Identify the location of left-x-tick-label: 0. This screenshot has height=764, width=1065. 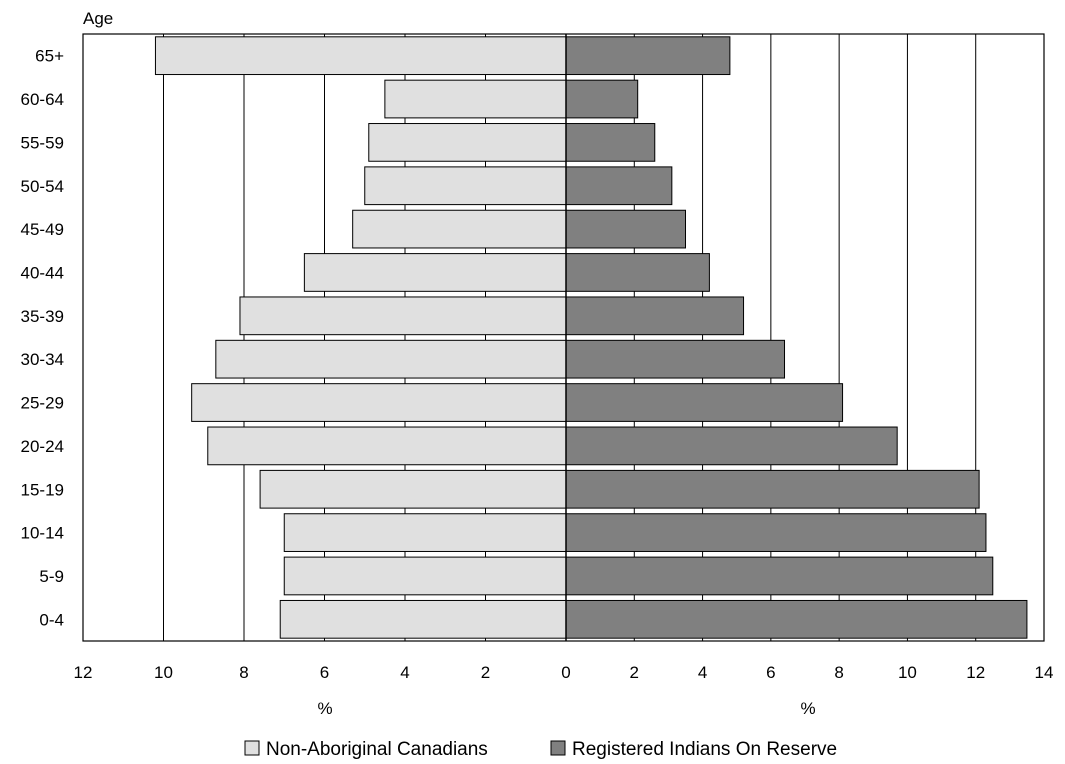
(565, 672).